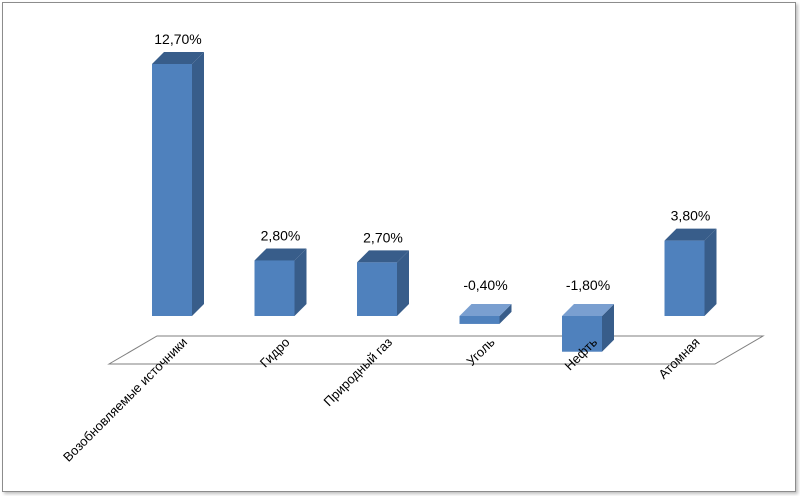 The height and width of the screenshot is (496, 800). Describe the element at coordinates (436, 350) in the screenshot. I see `chart-floor` at that location.